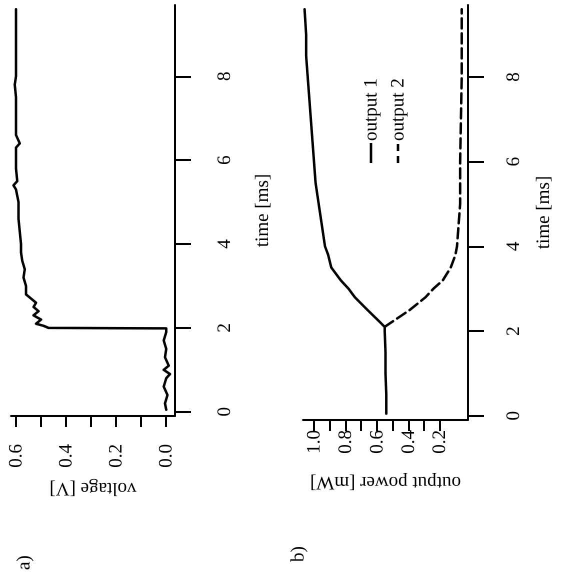  I want to click on x-tick-label: 0.0, so click(166, 456).